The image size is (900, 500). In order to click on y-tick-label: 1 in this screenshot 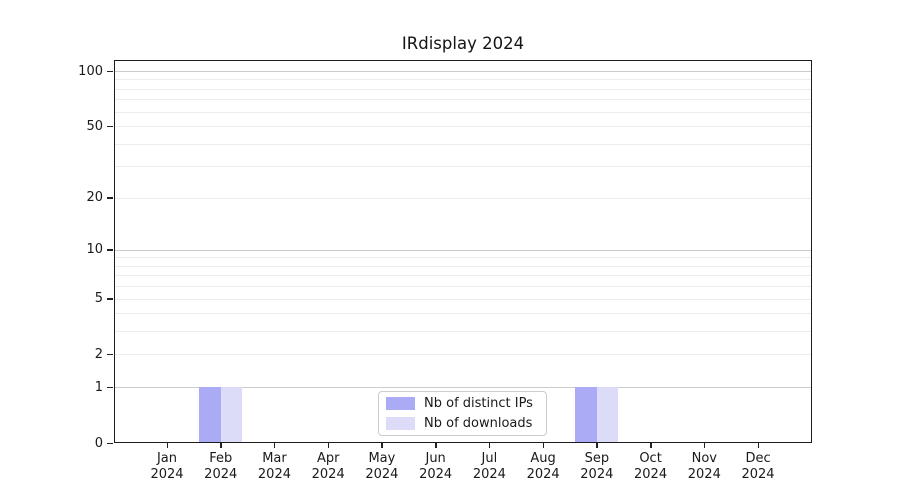, I will do `click(98, 387)`.